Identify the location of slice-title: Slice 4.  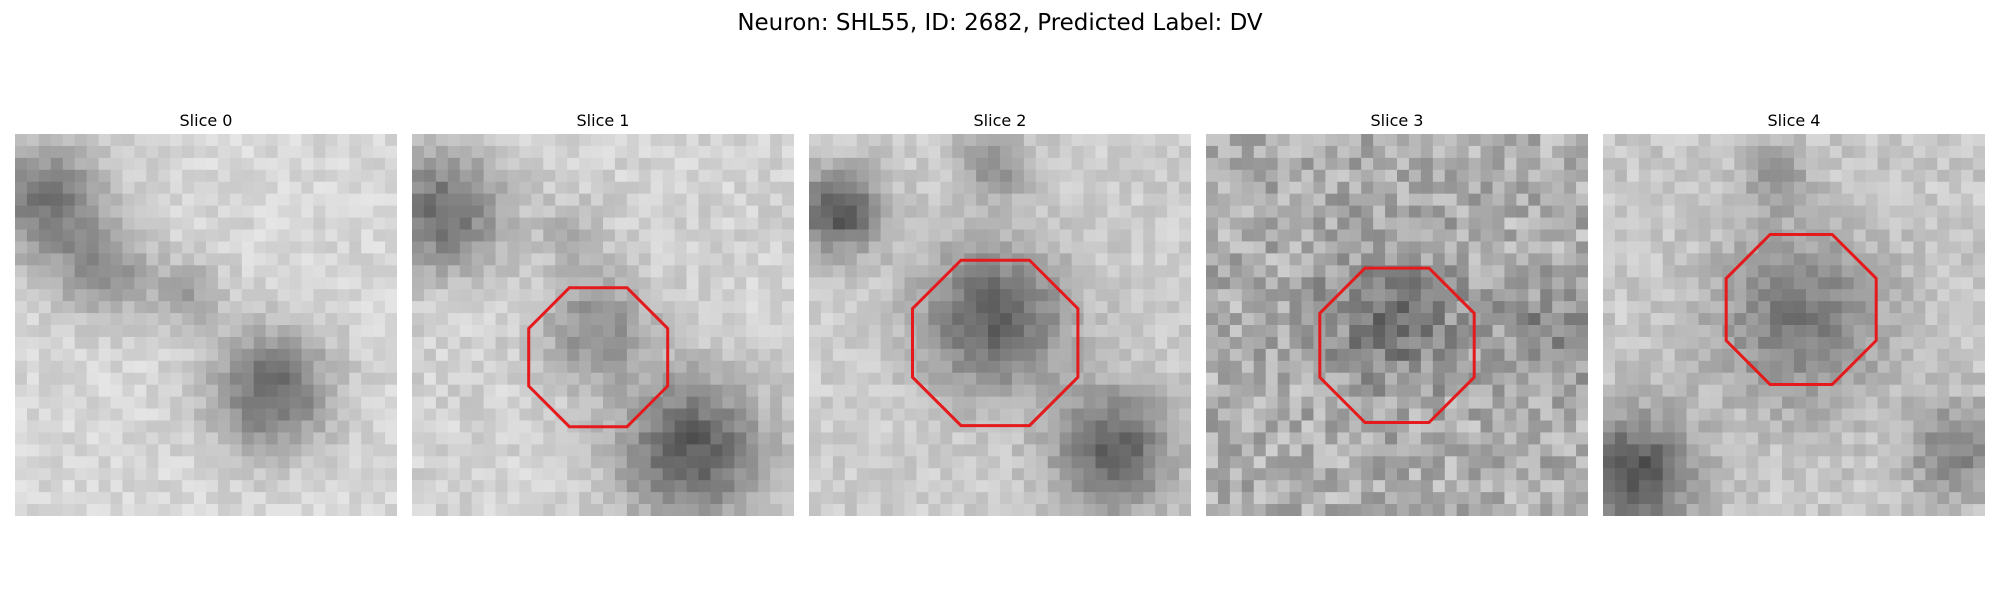
(1794, 120).